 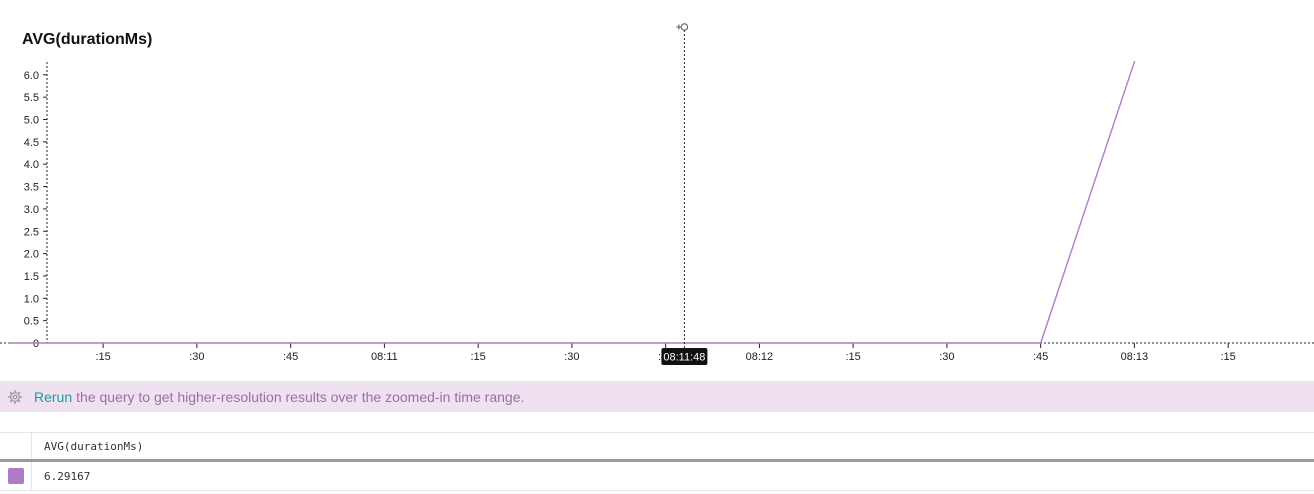 What do you see at coordinates (16, 446) in the screenshot?
I see `header-swatch-cell` at bounding box center [16, 446].